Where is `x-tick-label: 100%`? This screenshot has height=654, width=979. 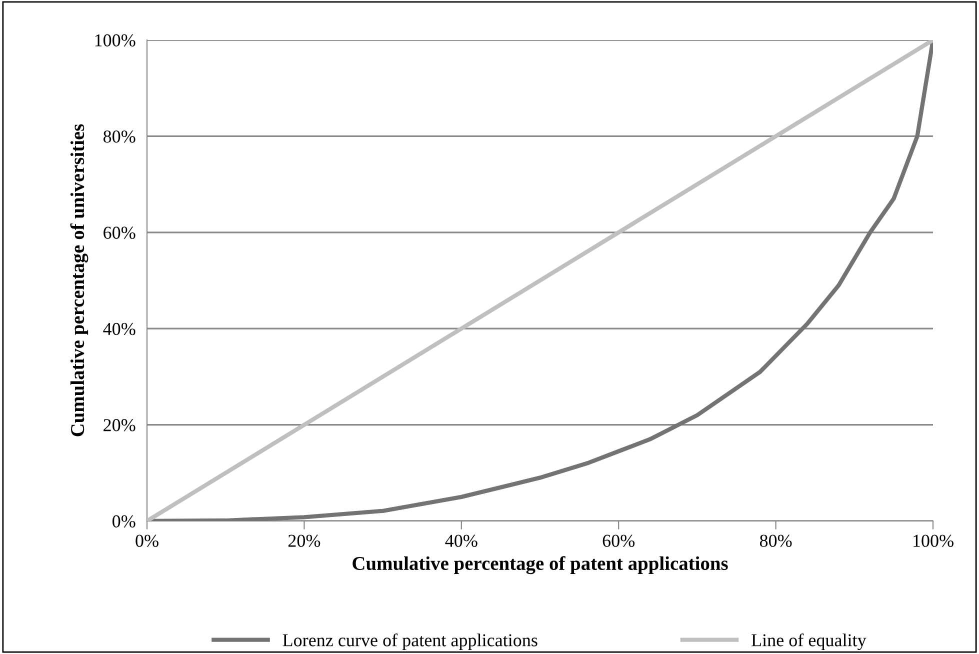 x-tick-label: 100% is located at coordinates (934, 540).